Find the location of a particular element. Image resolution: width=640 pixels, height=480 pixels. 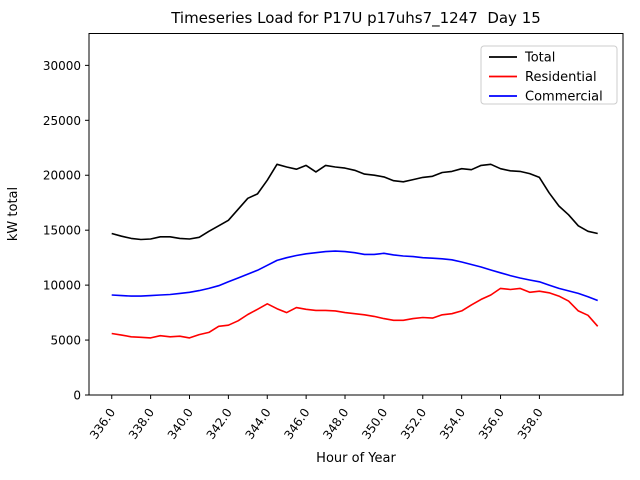

commercial-line is located at coordinates (354, 276).